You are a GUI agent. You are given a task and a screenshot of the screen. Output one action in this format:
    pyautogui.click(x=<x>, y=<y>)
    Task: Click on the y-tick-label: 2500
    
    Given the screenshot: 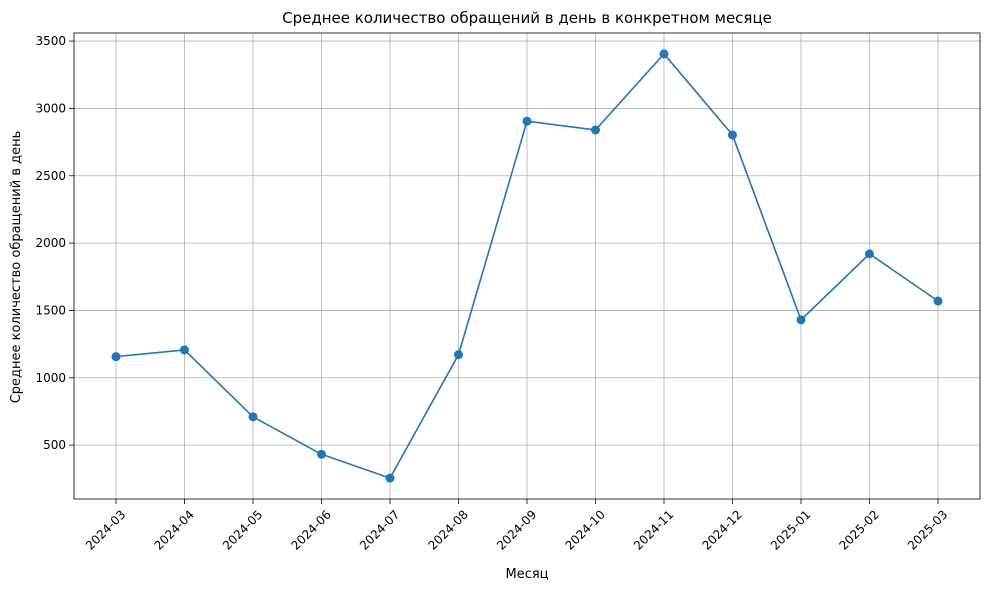 What is the action you would take?
    pyautogui.click(x=50, y=176)
    